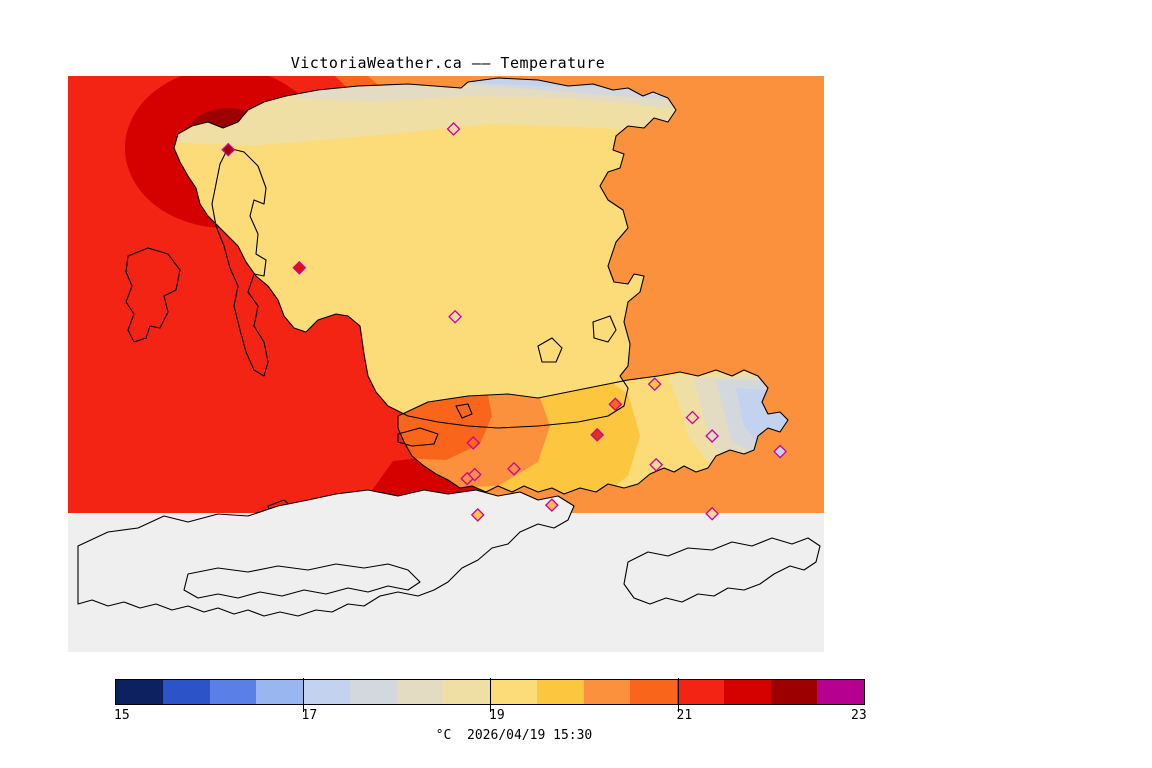  I want to click on colorbar-label-19: 19, so click(497, 715).